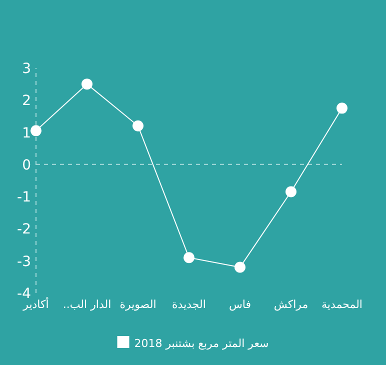 The height and width of the screenshot is (365, 386). I want to click on y-tick-label: 2, so click(26, 101).